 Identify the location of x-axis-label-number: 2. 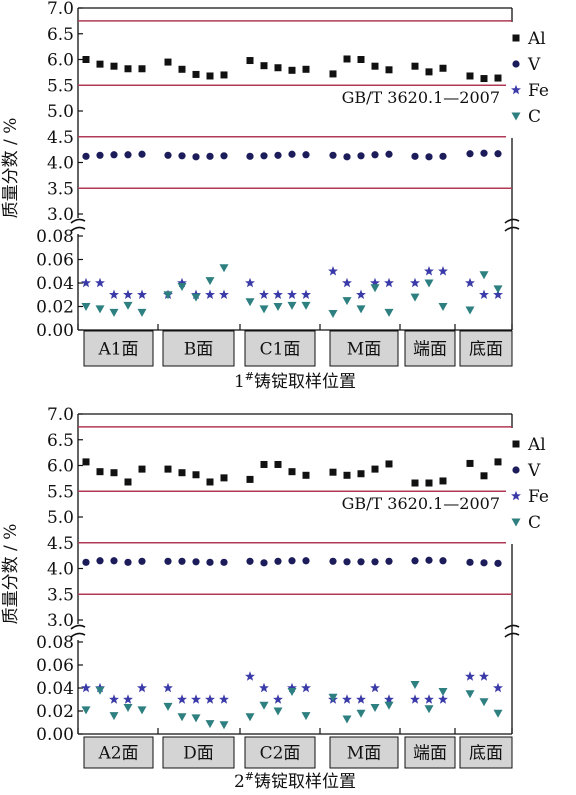
(239, 782).